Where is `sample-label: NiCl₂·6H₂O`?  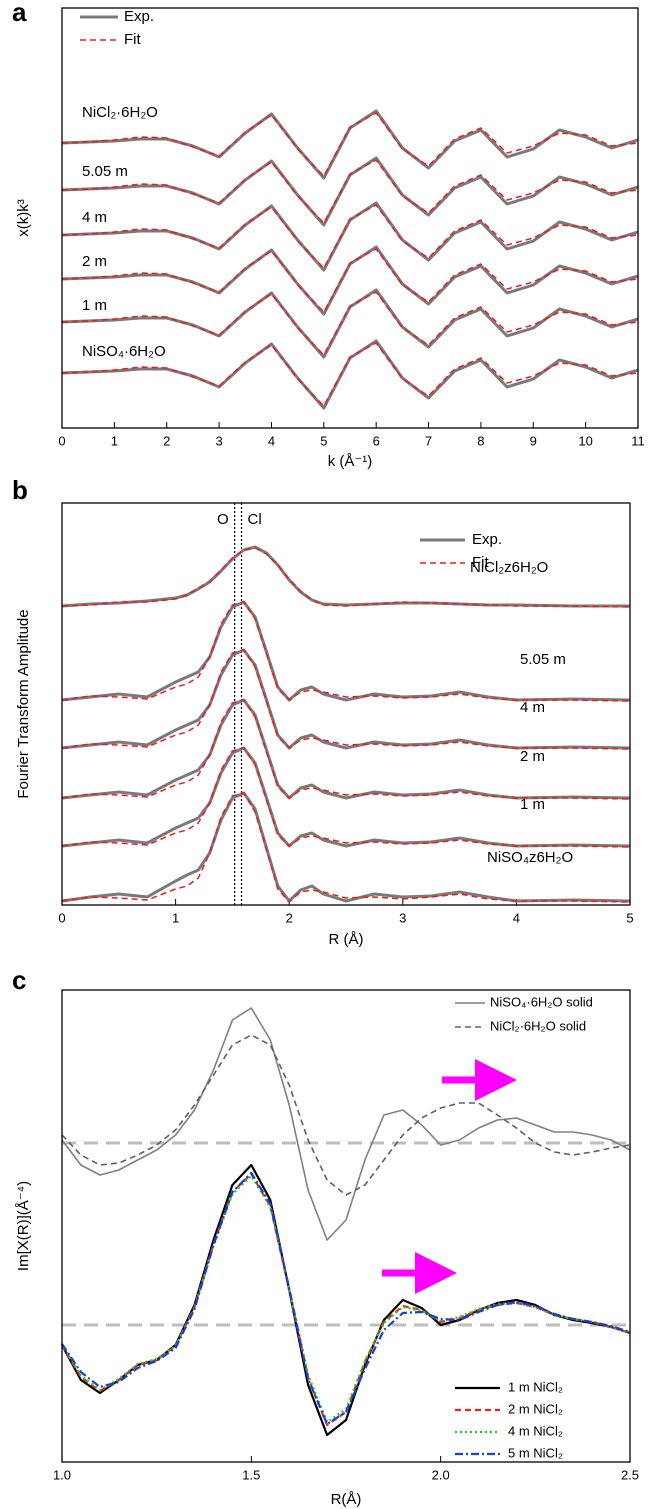 sample-label: NiCl₂·6H₂O is located at coordinates (120, 112).